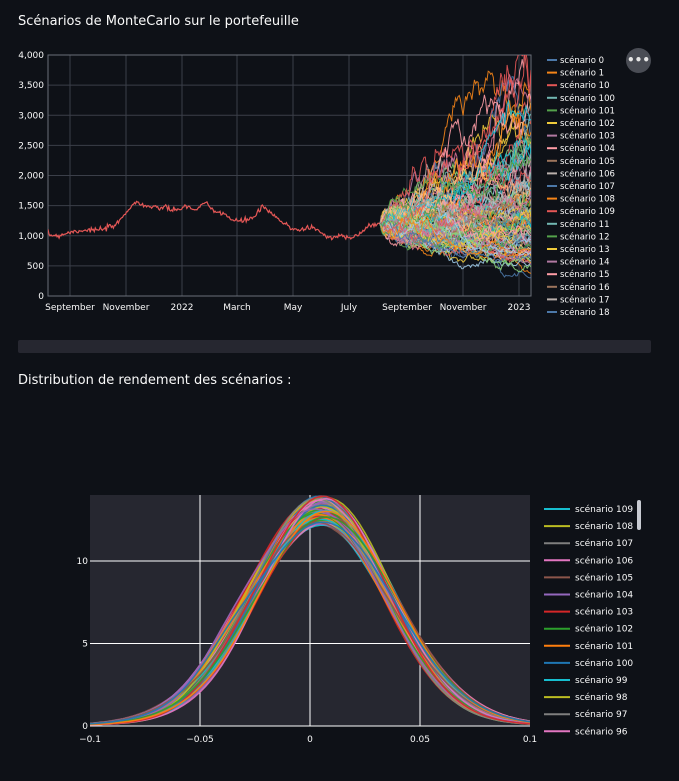 This screenshot has width=679, height=781. I want to click on legend-label: scénario 16, so click(585, 287).